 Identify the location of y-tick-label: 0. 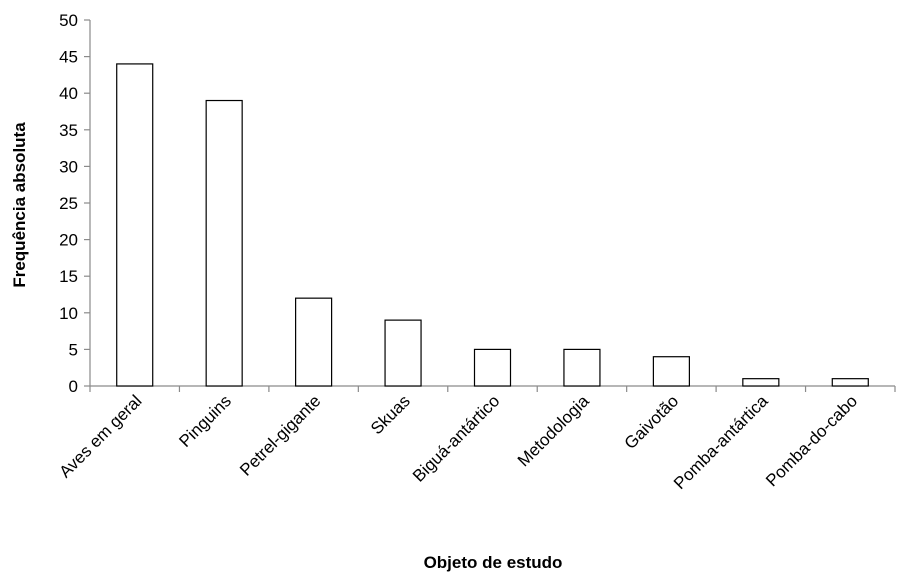
(73, 386).